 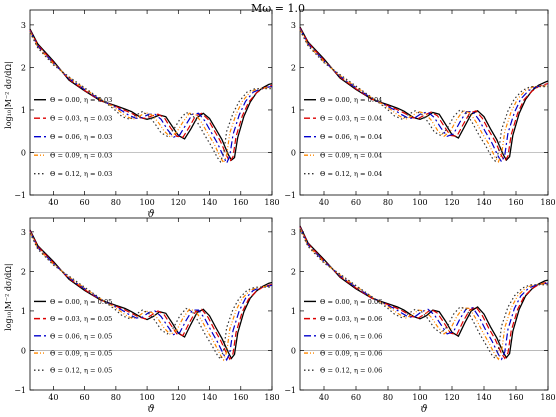 What do you see at coordinates (81, 100) in the screenshot?
I see `legend-label: Θ = 0.00, η = 0.03` at bounding box center [81, 100].